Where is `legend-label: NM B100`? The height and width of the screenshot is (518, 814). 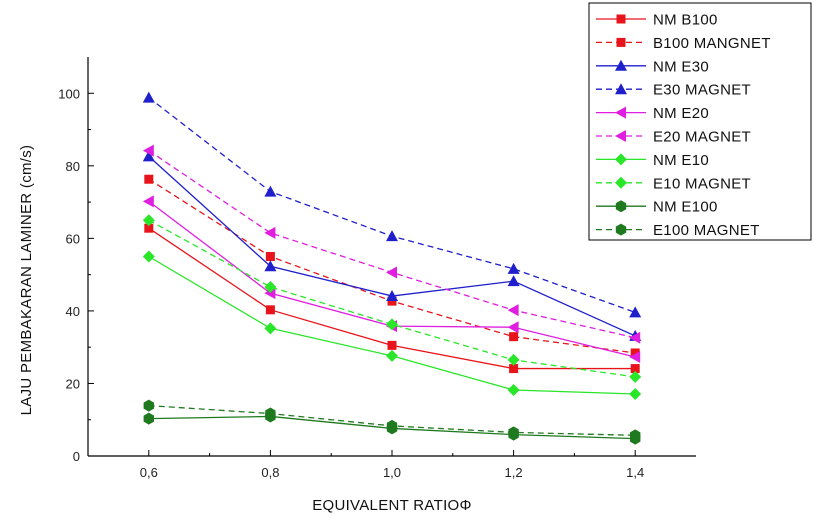 legend-label: NM B100 is located at coordinates (685, 20).